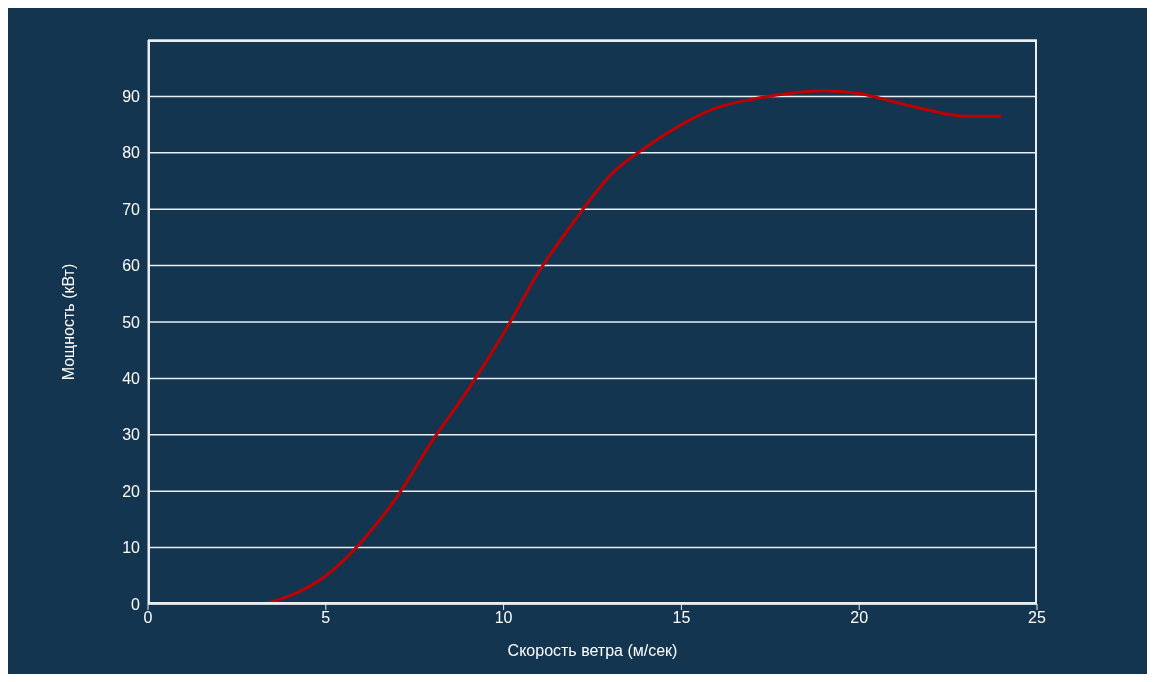 This screenshot has height=682, width=1155. What do you see at coordinates (131, 209) in the screenshot?
I see `y-tick-label: 70` at bounding box center [131, 209].